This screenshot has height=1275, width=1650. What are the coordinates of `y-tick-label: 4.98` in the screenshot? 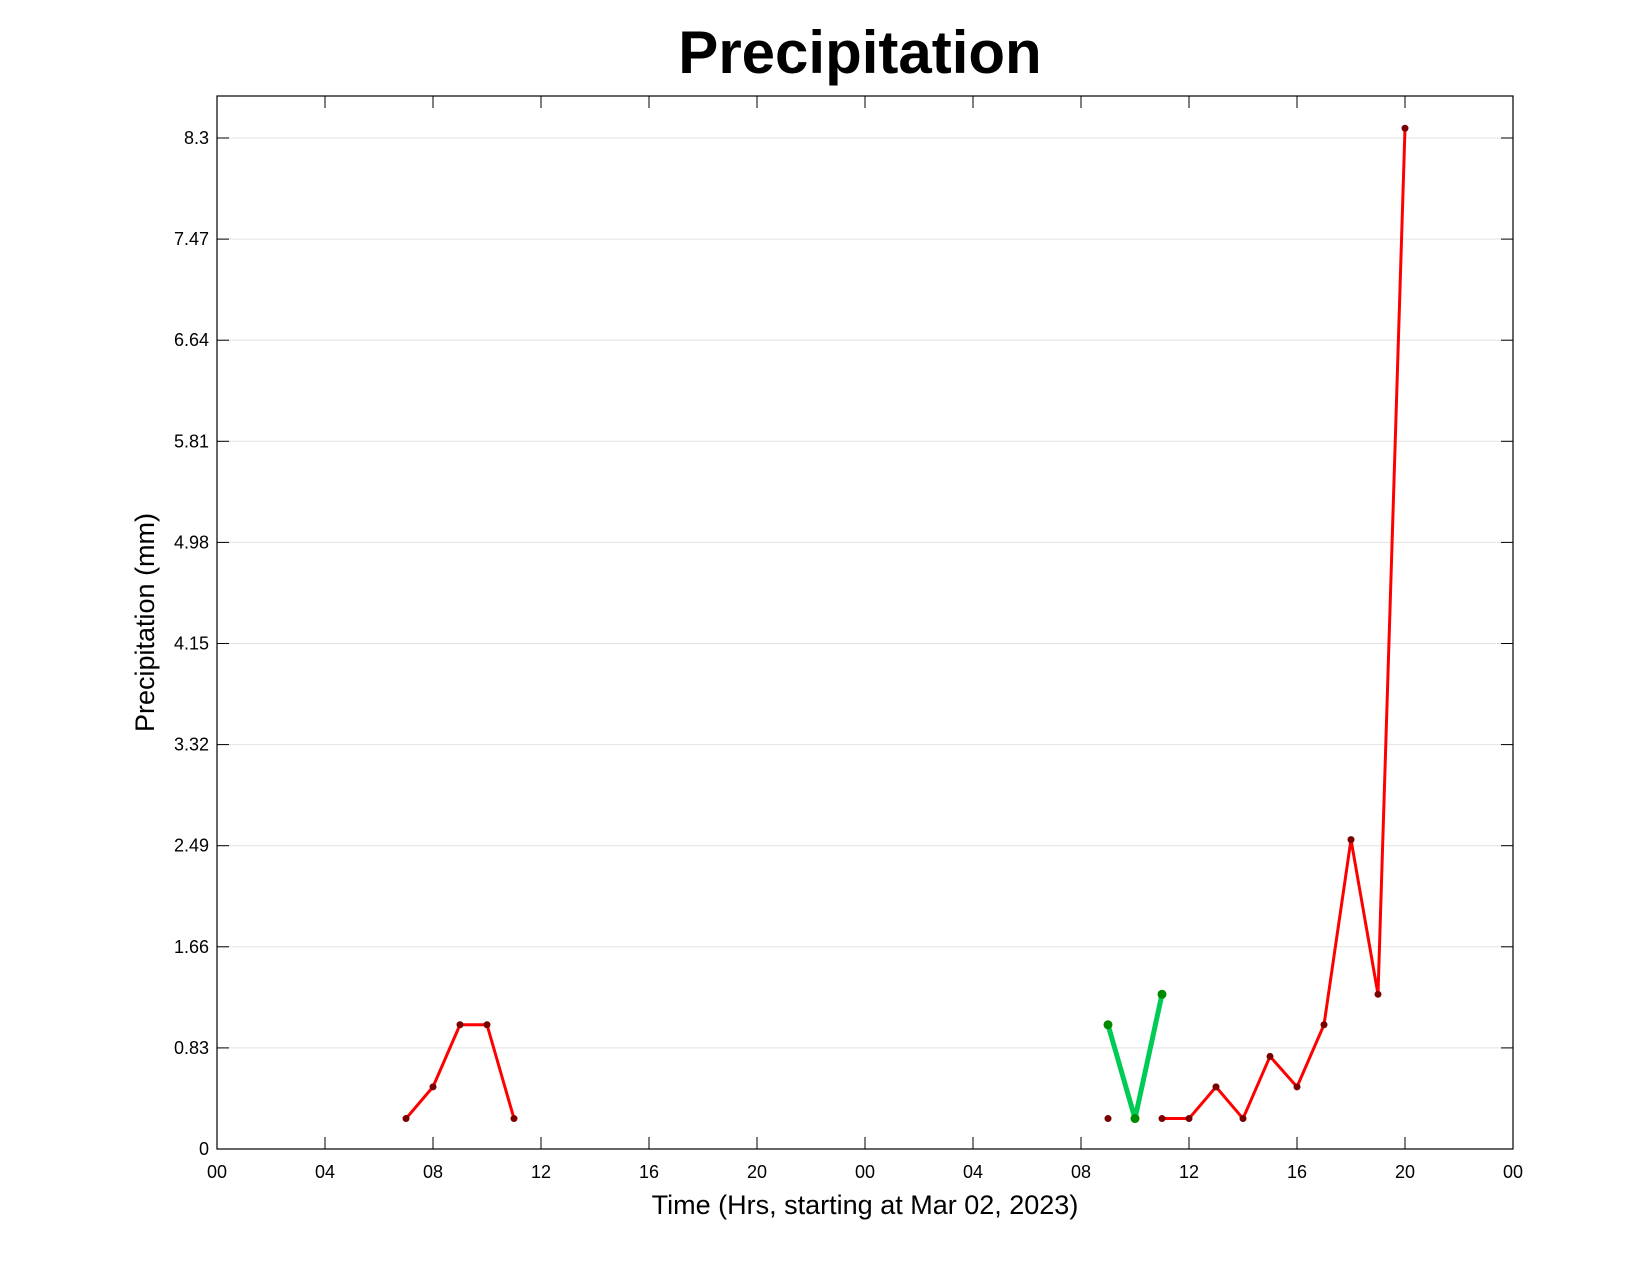 It's located at (191, 542).